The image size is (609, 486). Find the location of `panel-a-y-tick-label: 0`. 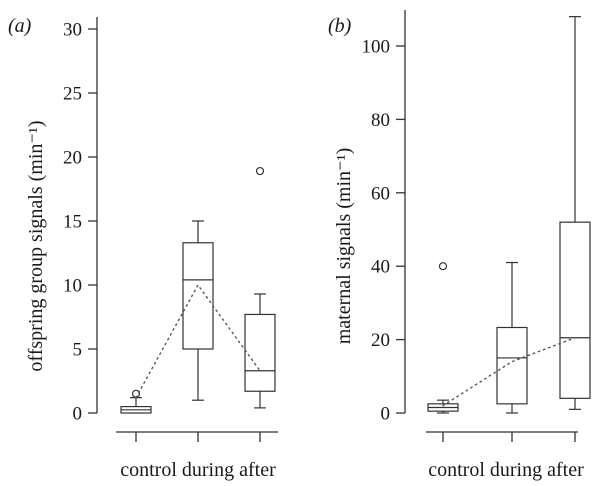

panel-a-y-tick-label: 0 is located at coordinates (78, 414).